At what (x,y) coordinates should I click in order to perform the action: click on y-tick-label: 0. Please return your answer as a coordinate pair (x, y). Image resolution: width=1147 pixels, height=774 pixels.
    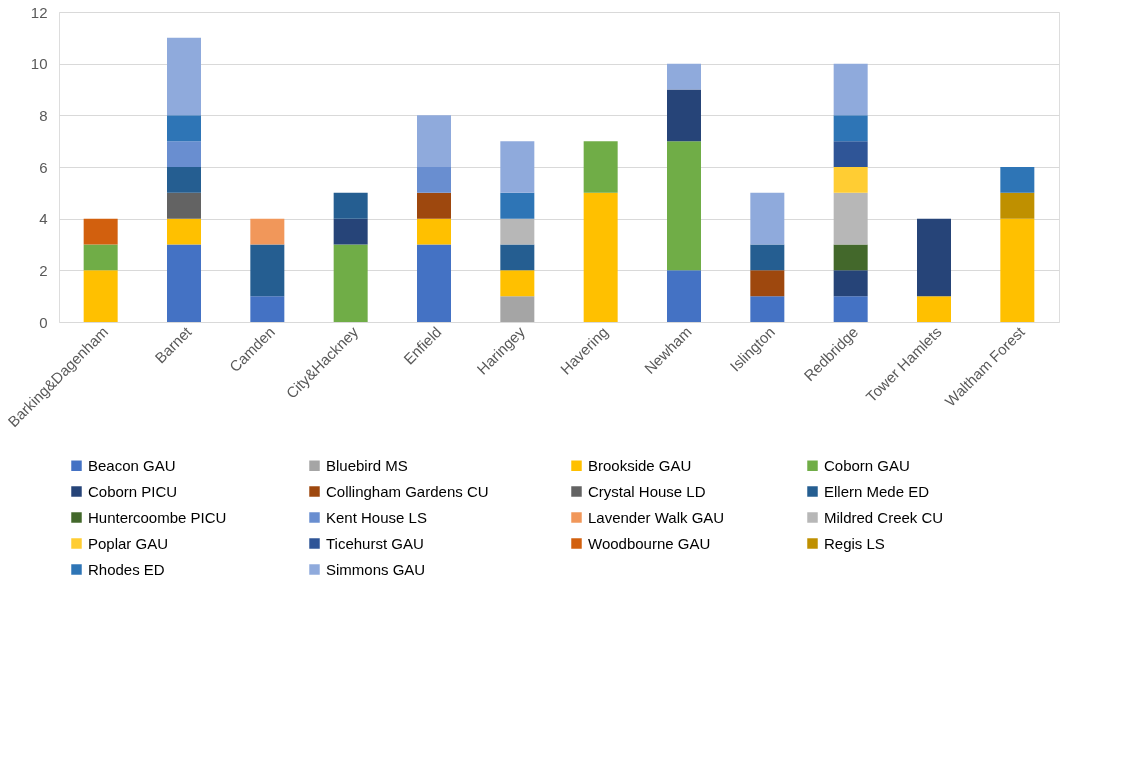
    Looking at the image, I should click on (43, 322).